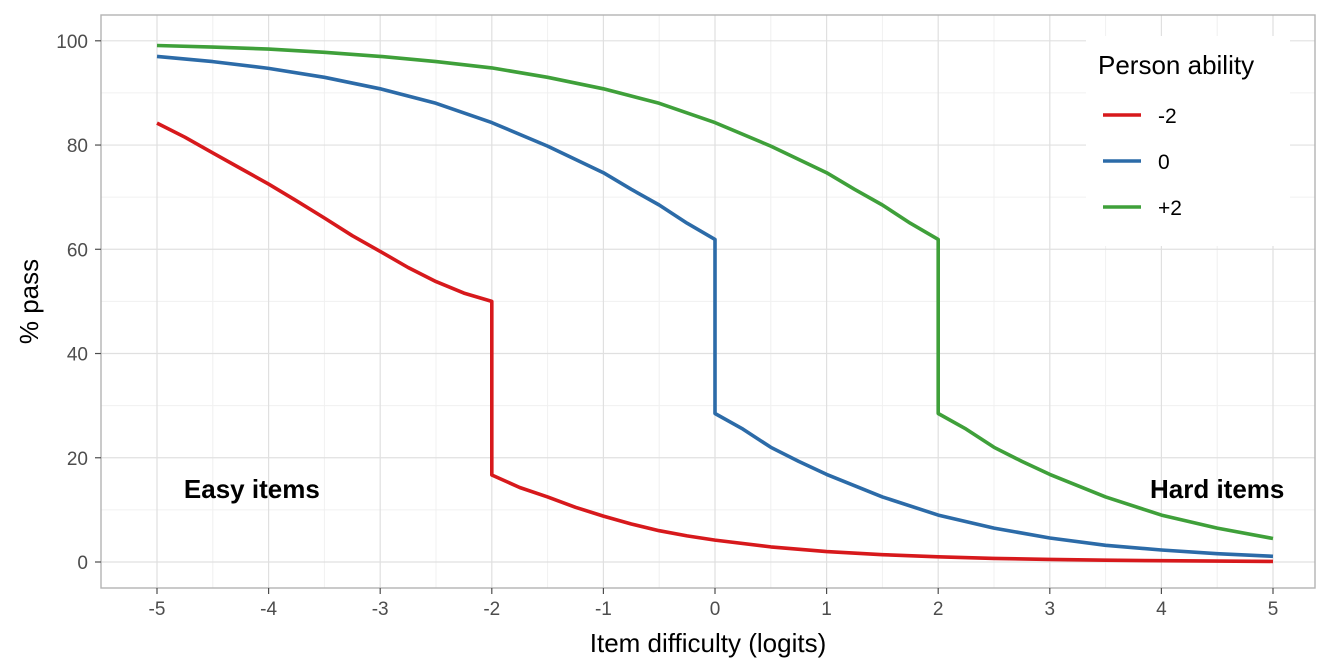  What do you see at coordinates (77, 355) in the screenshot?
I see `y-tick-label: 40` at bounding box center [77, 355].